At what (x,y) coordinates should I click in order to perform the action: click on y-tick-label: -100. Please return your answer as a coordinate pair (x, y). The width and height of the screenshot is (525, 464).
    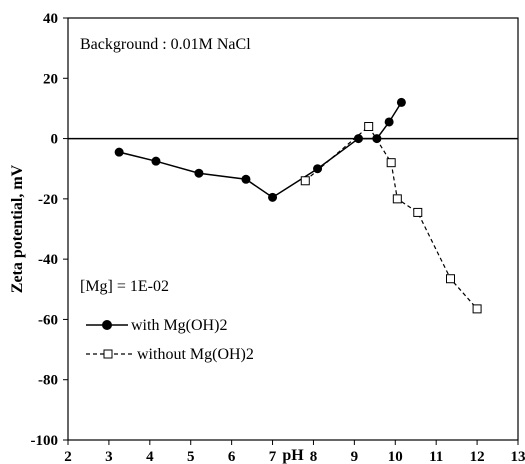
    Looking at the image, I should click on (45, 441).